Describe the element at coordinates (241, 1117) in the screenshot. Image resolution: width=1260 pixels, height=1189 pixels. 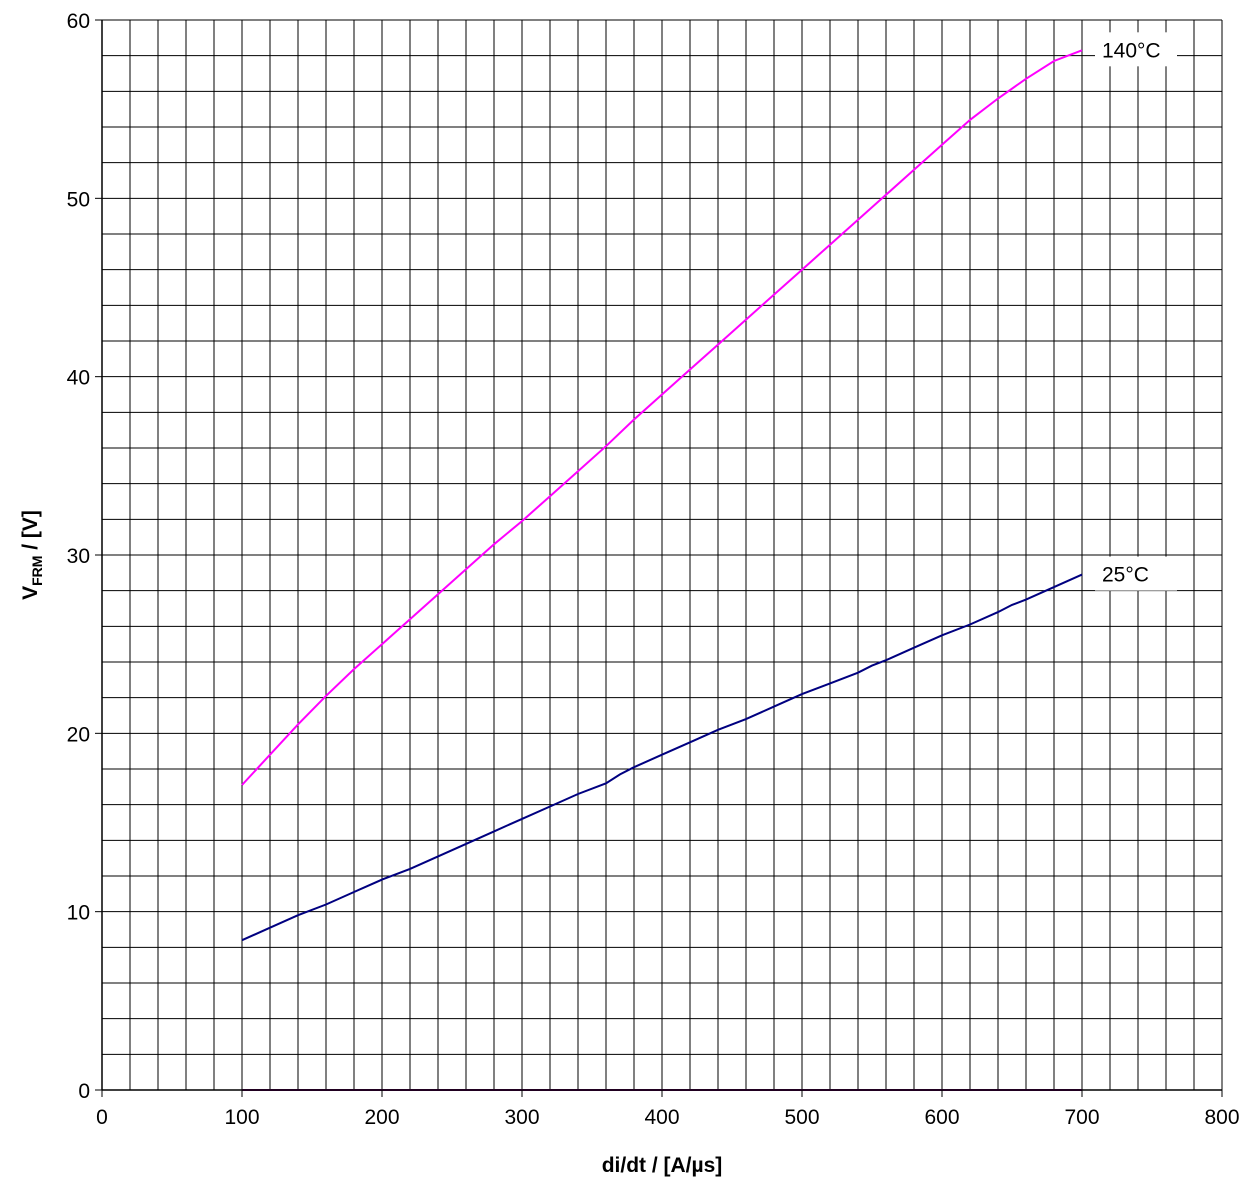
I see `x-tick-label: 100` at that location.